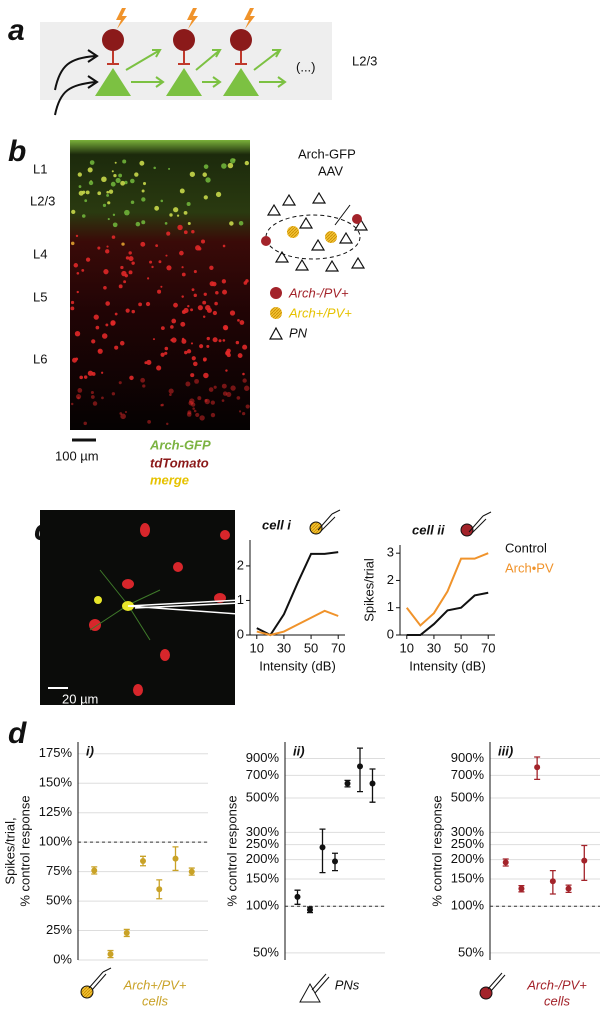  Describe the element at coordinates (263, 774) in the screenshot. I see `y-tick-label: 700%` at that location.